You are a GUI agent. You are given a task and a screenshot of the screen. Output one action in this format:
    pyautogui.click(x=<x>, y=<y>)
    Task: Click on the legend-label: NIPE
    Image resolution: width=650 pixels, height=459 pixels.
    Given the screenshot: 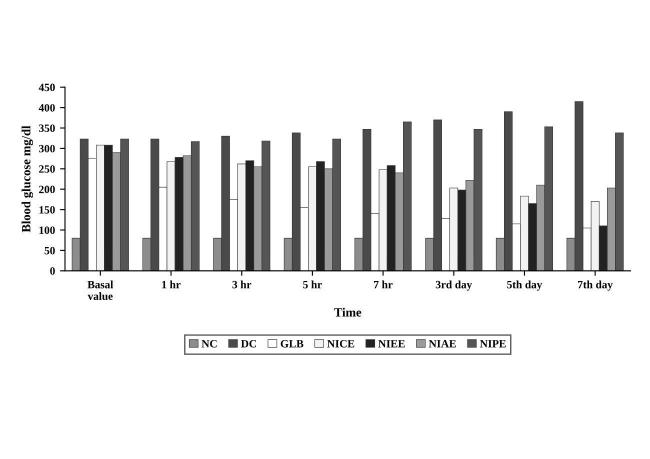 What is the action you would take?
    pyautogui.click(x=493, y=344)
    